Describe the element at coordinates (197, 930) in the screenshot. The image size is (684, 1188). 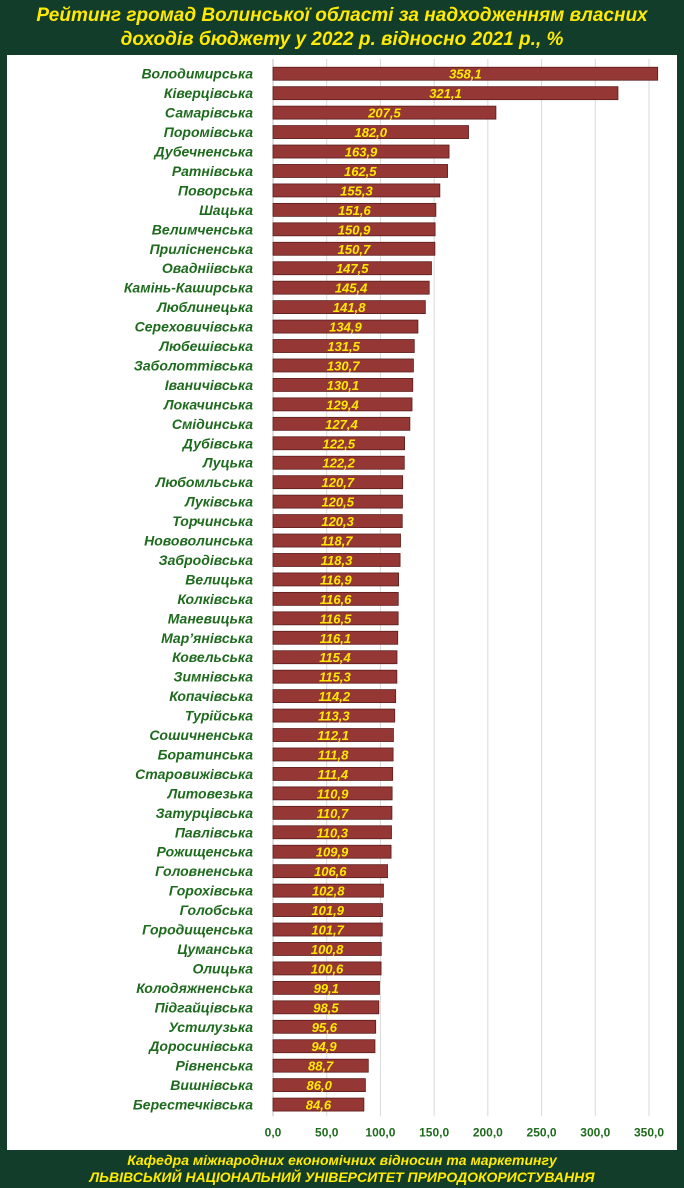
I see `category-label: Городищенська` at that location.